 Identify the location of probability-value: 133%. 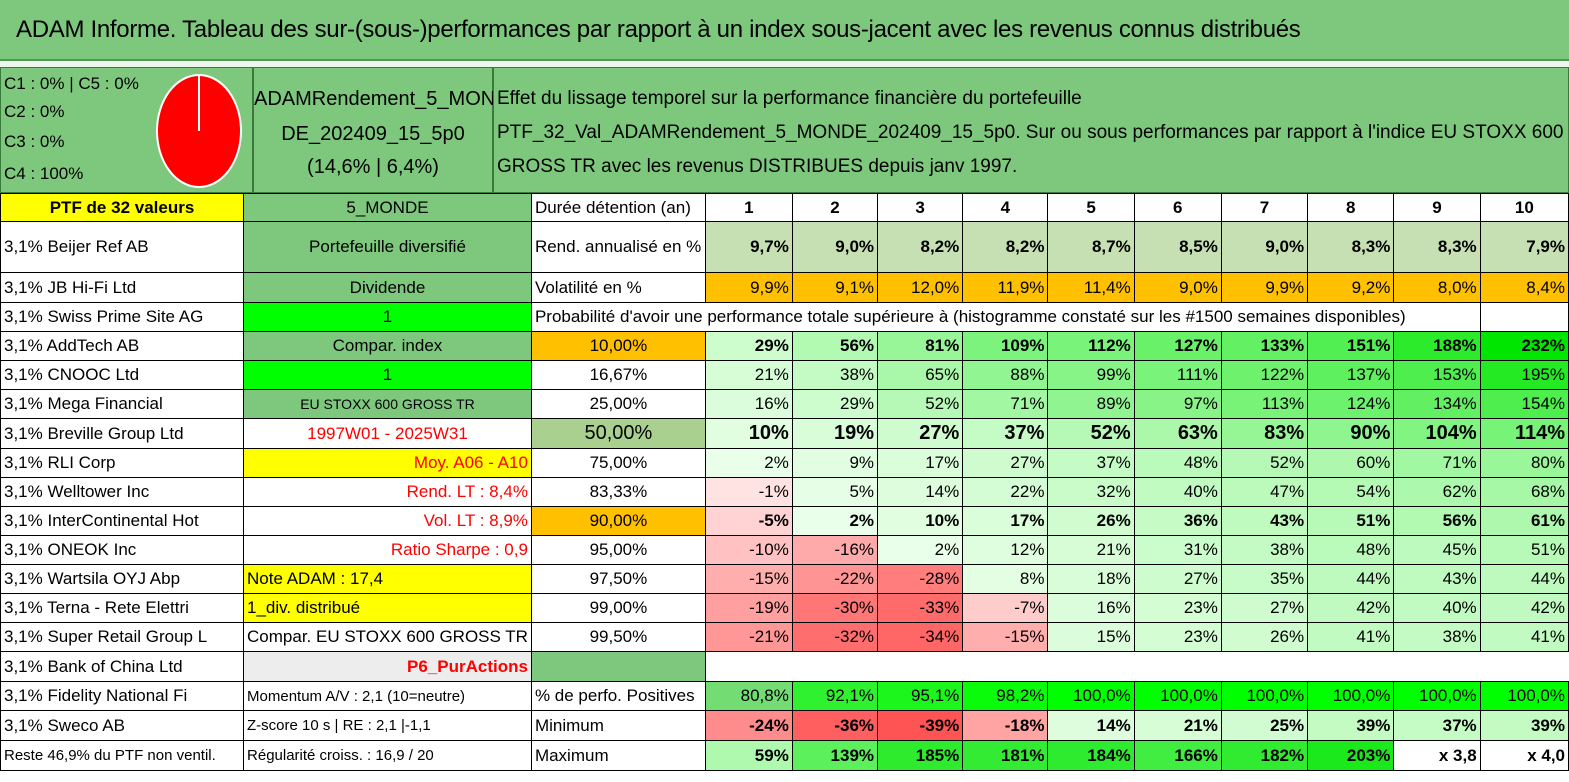
(1264, 346).